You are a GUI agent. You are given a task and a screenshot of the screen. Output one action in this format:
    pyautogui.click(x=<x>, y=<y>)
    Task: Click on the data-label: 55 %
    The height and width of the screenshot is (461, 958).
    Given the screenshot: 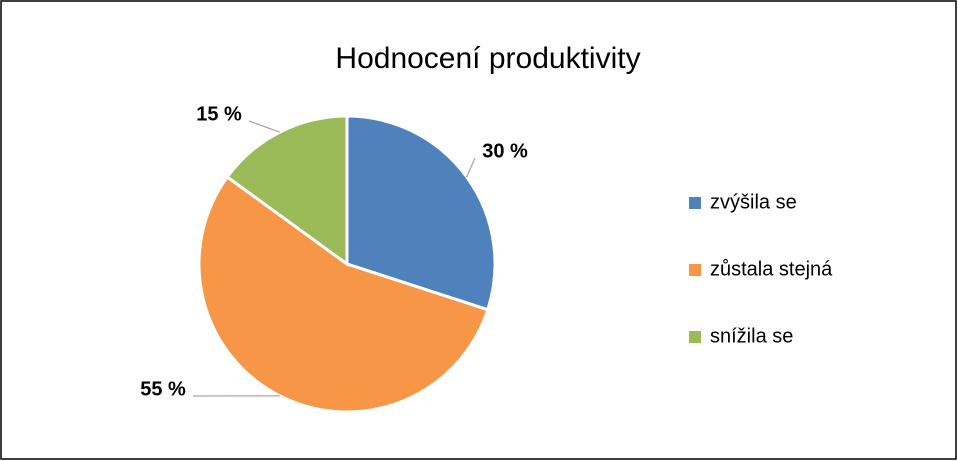 What is the action you would take?
    pyautogui.click(x=163, y=389)
    